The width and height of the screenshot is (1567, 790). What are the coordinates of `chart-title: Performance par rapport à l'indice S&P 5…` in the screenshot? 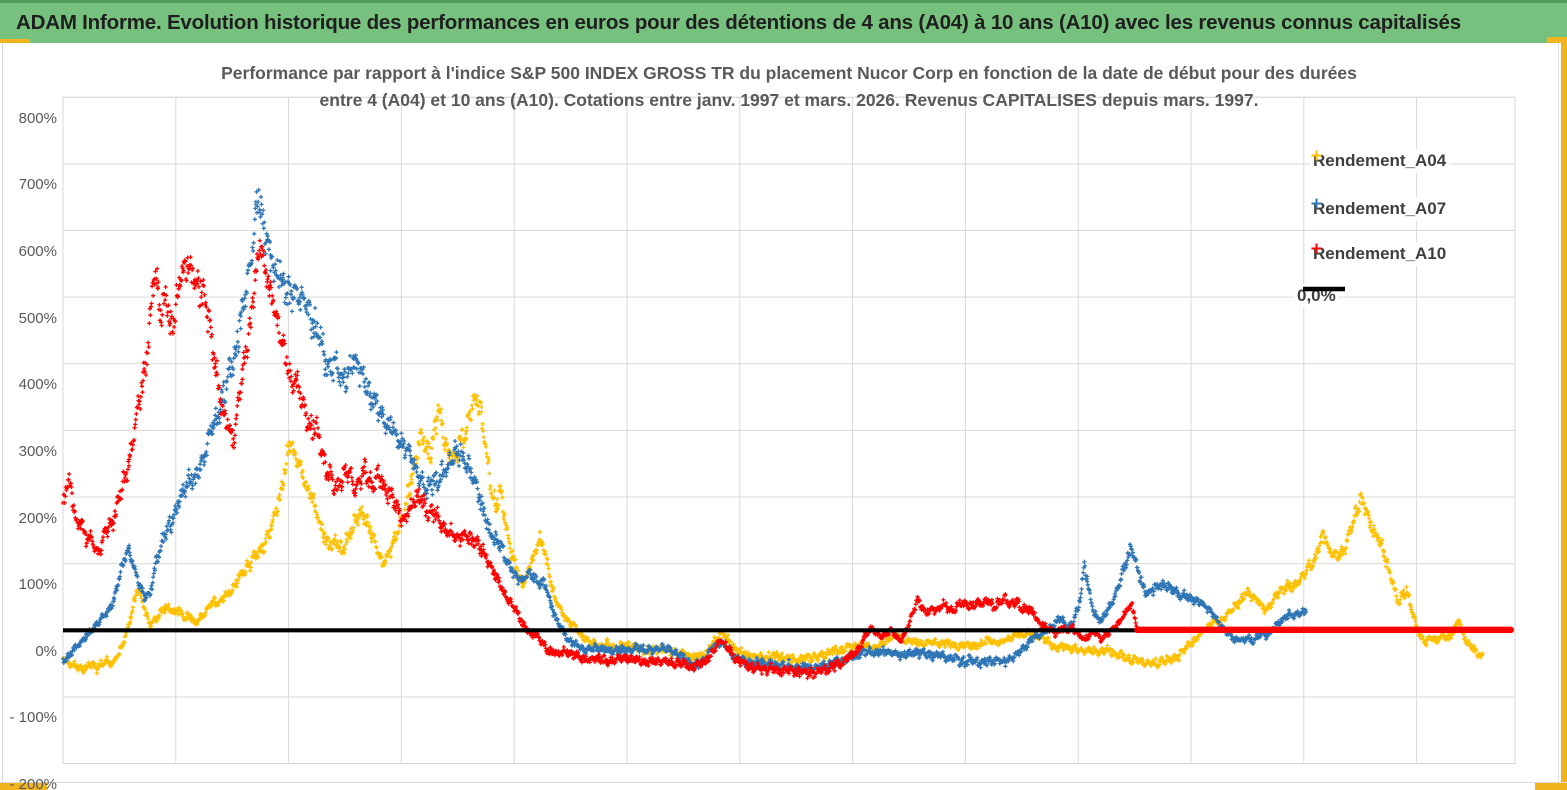 It's located at (789, 87).